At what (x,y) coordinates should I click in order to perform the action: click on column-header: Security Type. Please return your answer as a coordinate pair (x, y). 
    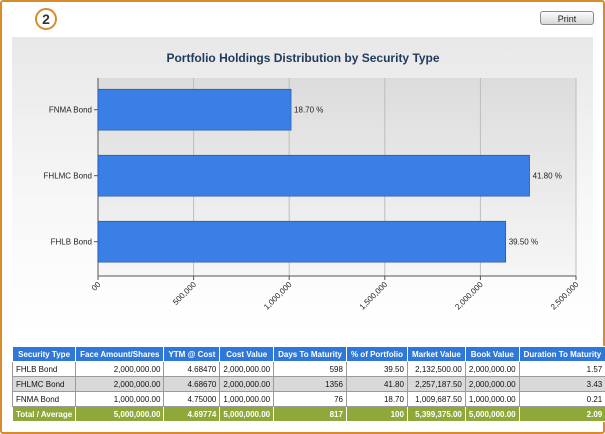
    Looking at the image, I should click on (44, 354).